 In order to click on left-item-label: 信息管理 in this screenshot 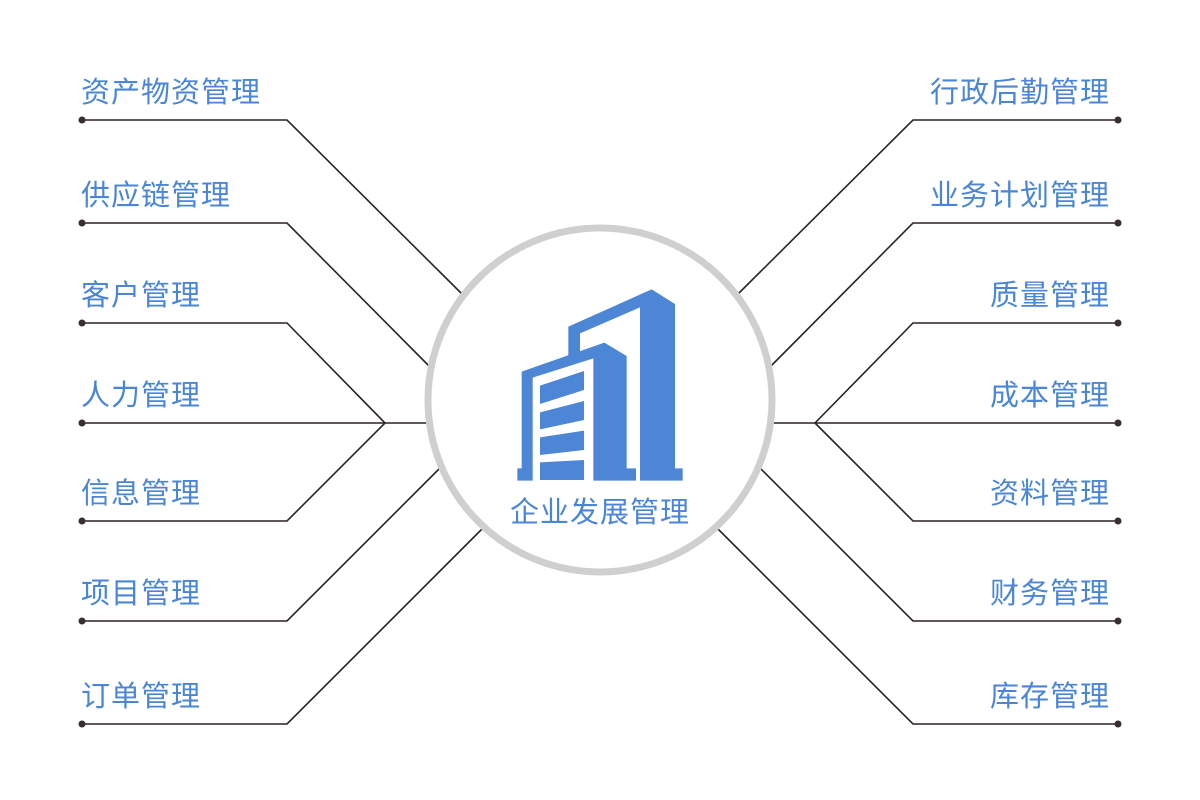, I will do `click(141, 493)`.